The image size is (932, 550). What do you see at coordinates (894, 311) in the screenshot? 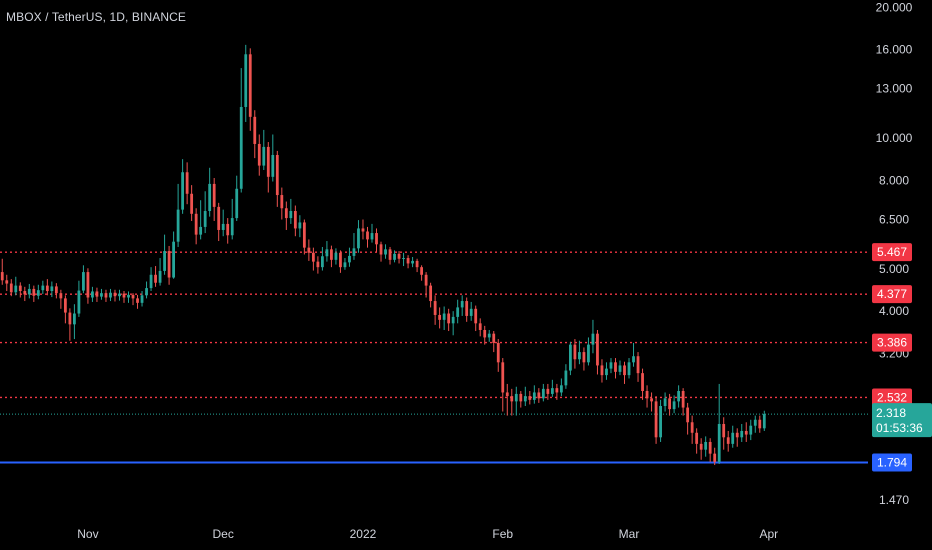
I see `price-tick-label: 4.000` at bounding box center [894, 311].